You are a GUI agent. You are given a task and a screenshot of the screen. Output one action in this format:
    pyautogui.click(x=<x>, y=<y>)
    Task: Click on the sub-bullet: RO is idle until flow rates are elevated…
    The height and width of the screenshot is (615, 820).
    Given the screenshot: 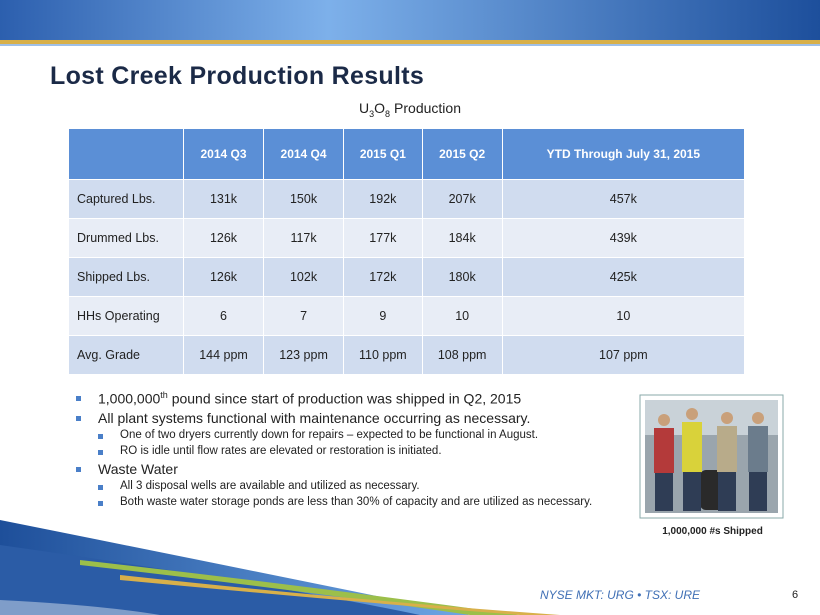 What is the action you would take?
    pyautogui.click(x=356, y=451)
    